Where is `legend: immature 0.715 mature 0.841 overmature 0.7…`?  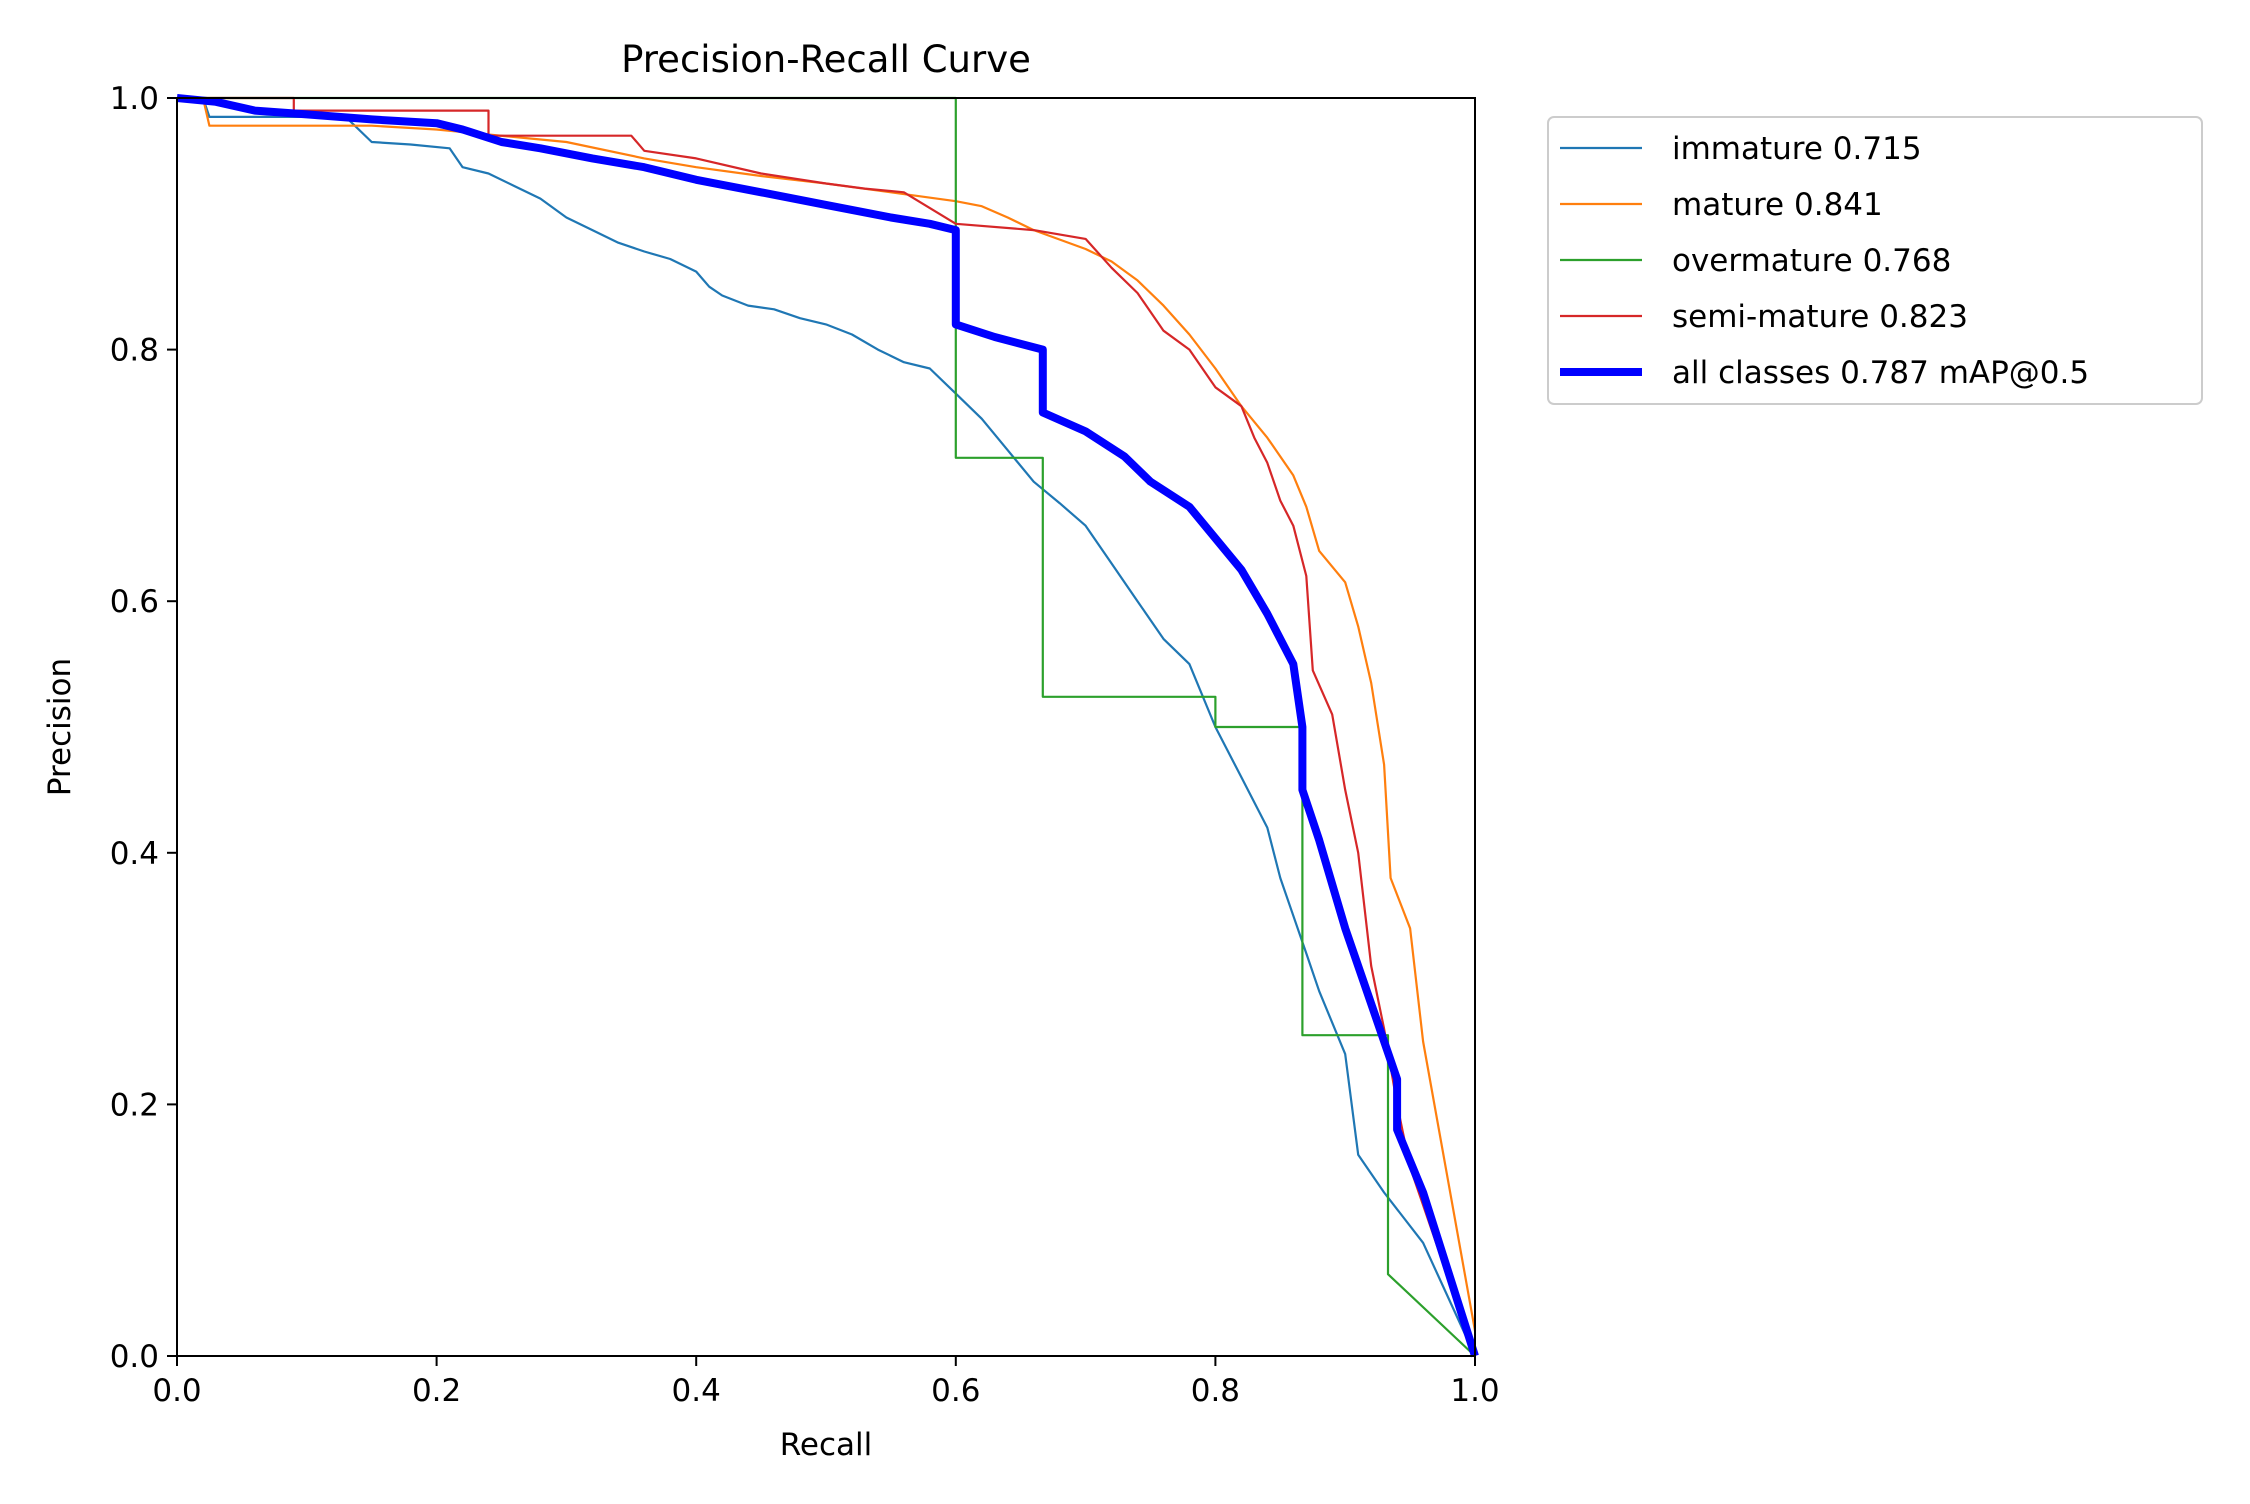
legend: immature 0.715 mature 0.841 overmature 0.7… is located at coordinates (1875, 260).